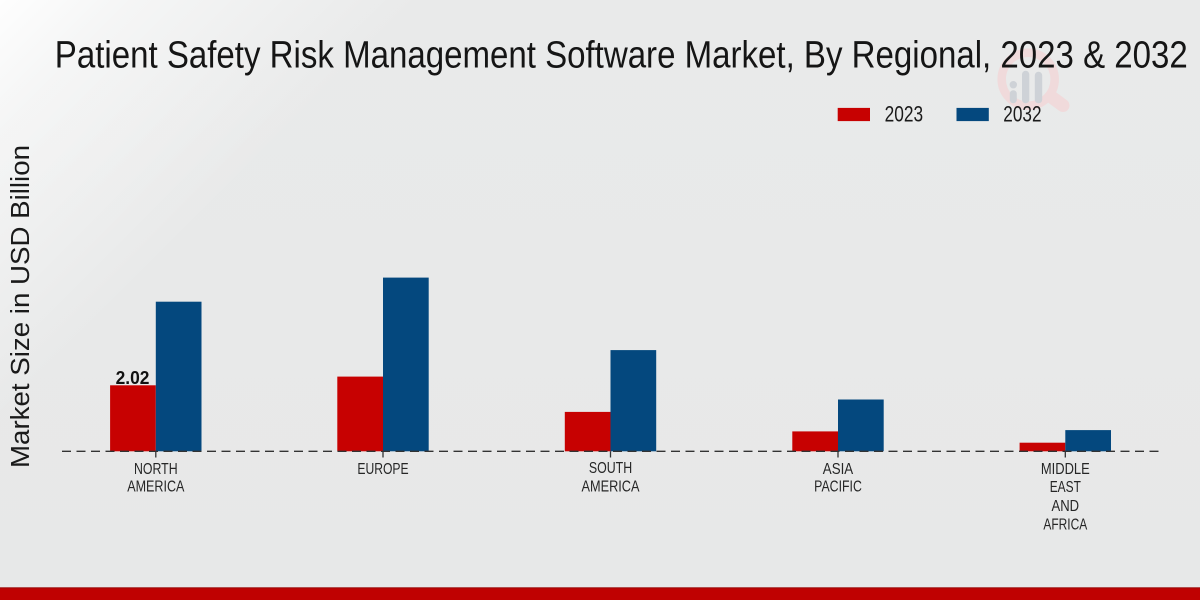 The image size is (1200, 600). Describe the element at coordinates (156, 469) in the screenshot. I see `svg-text: NORTH` at that location.